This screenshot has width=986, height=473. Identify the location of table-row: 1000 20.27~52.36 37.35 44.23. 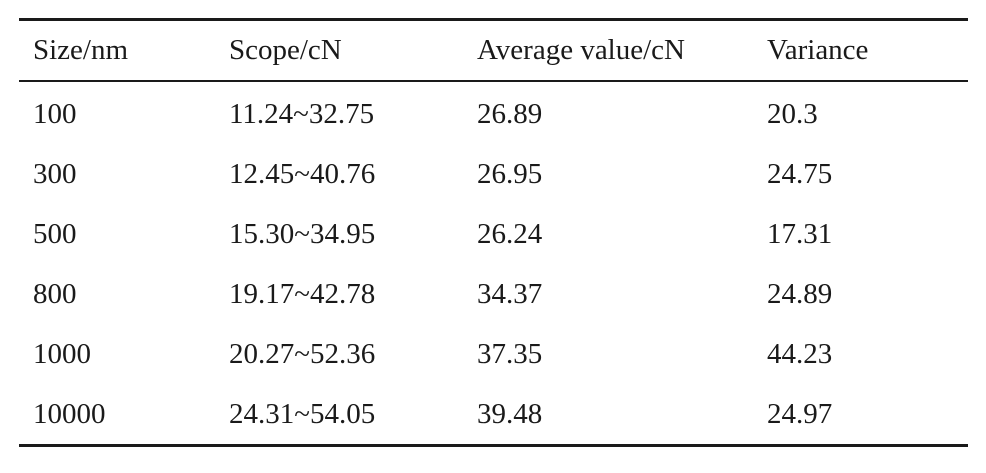
(493, 354).